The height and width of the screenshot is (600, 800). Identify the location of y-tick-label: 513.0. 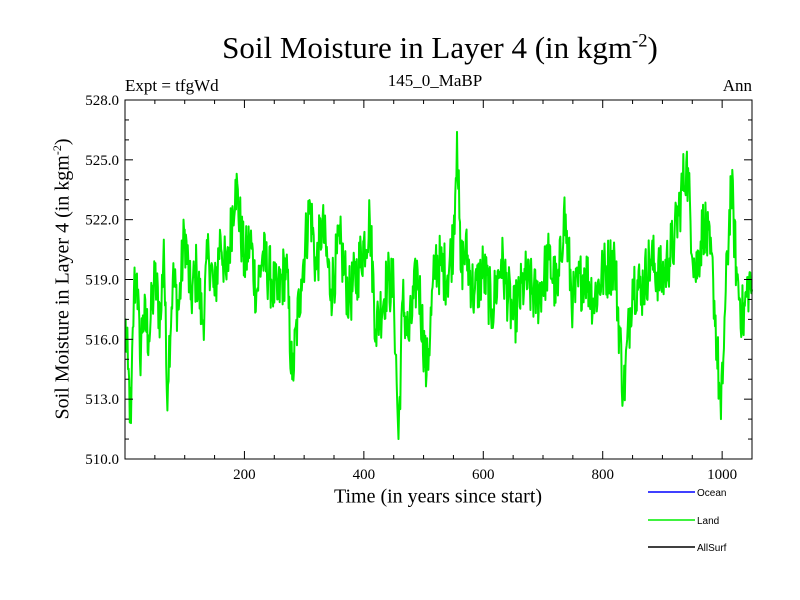
(102, 400).